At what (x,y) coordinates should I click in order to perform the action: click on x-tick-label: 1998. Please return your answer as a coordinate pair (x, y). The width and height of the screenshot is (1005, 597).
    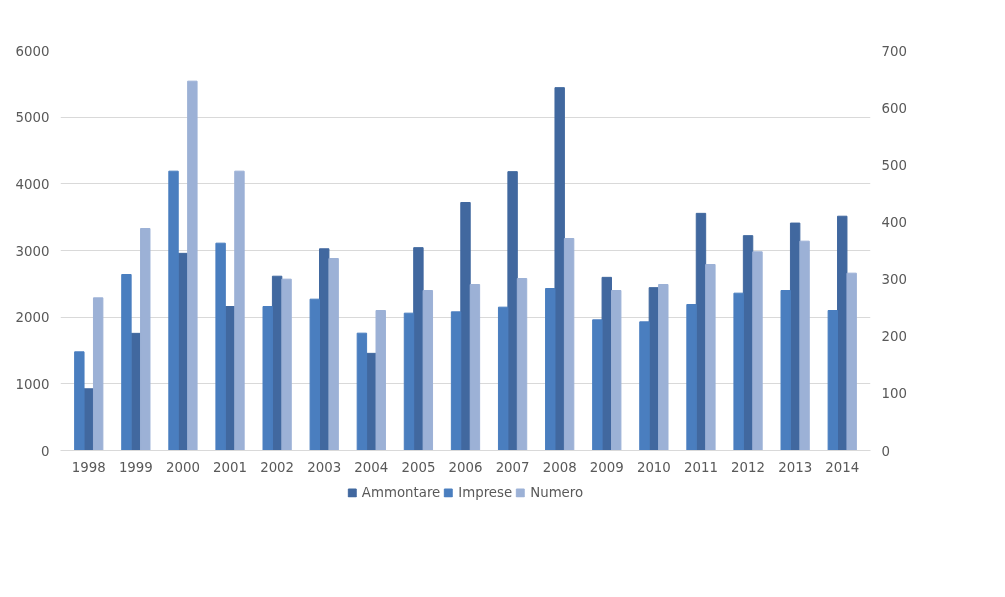
    Looking at the image, I should click on (88, 467).